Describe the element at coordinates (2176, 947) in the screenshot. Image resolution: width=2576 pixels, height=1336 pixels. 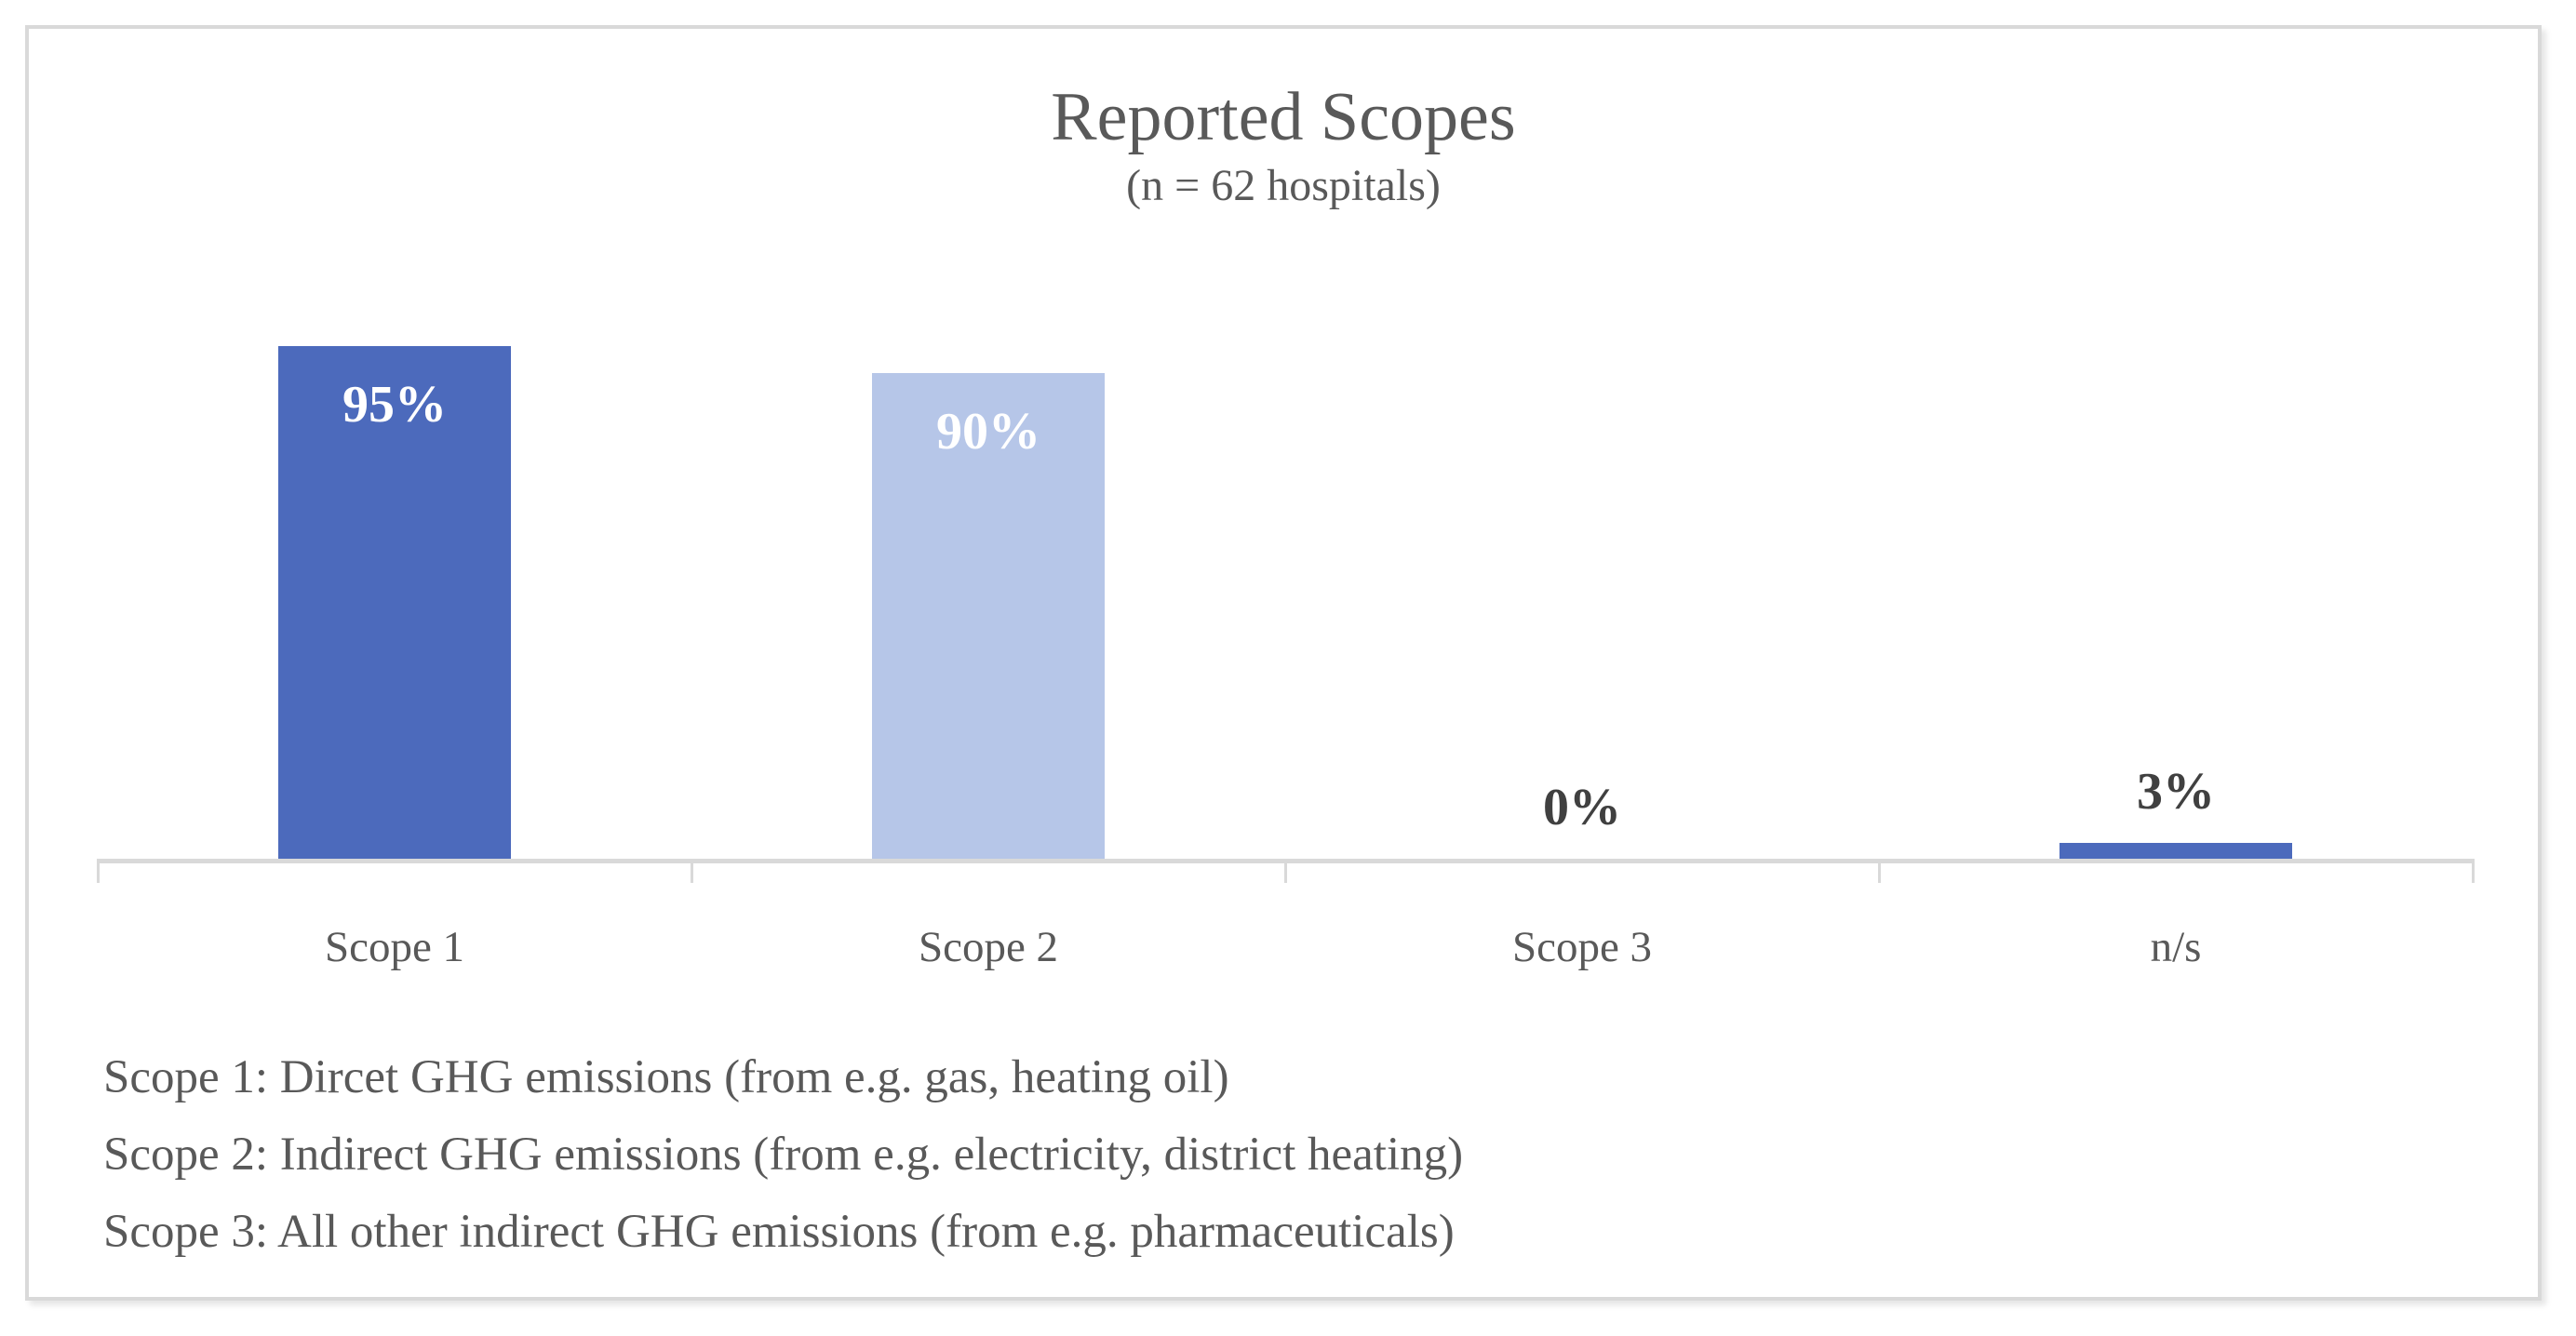
I see `x-axis-label-n-s: n/s` at that location.